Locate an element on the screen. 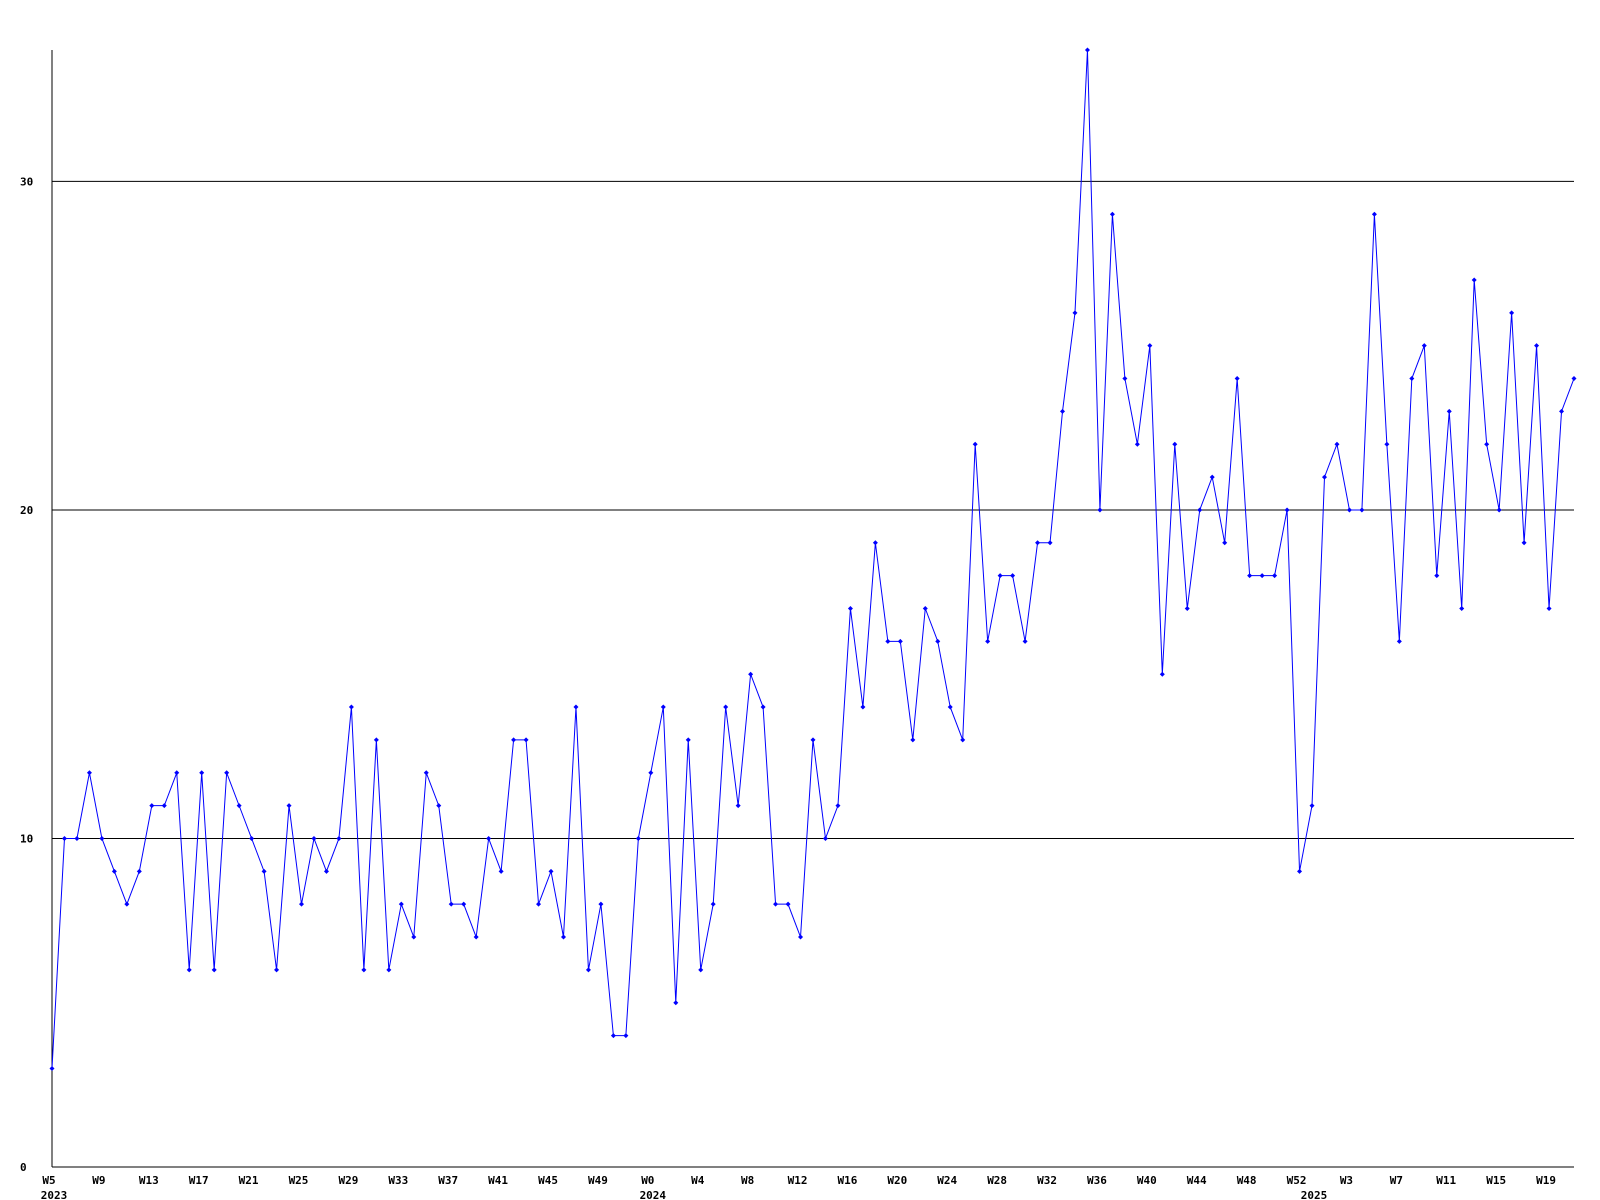  x-tick-label: W12 is located at coordinates (798, 1180).